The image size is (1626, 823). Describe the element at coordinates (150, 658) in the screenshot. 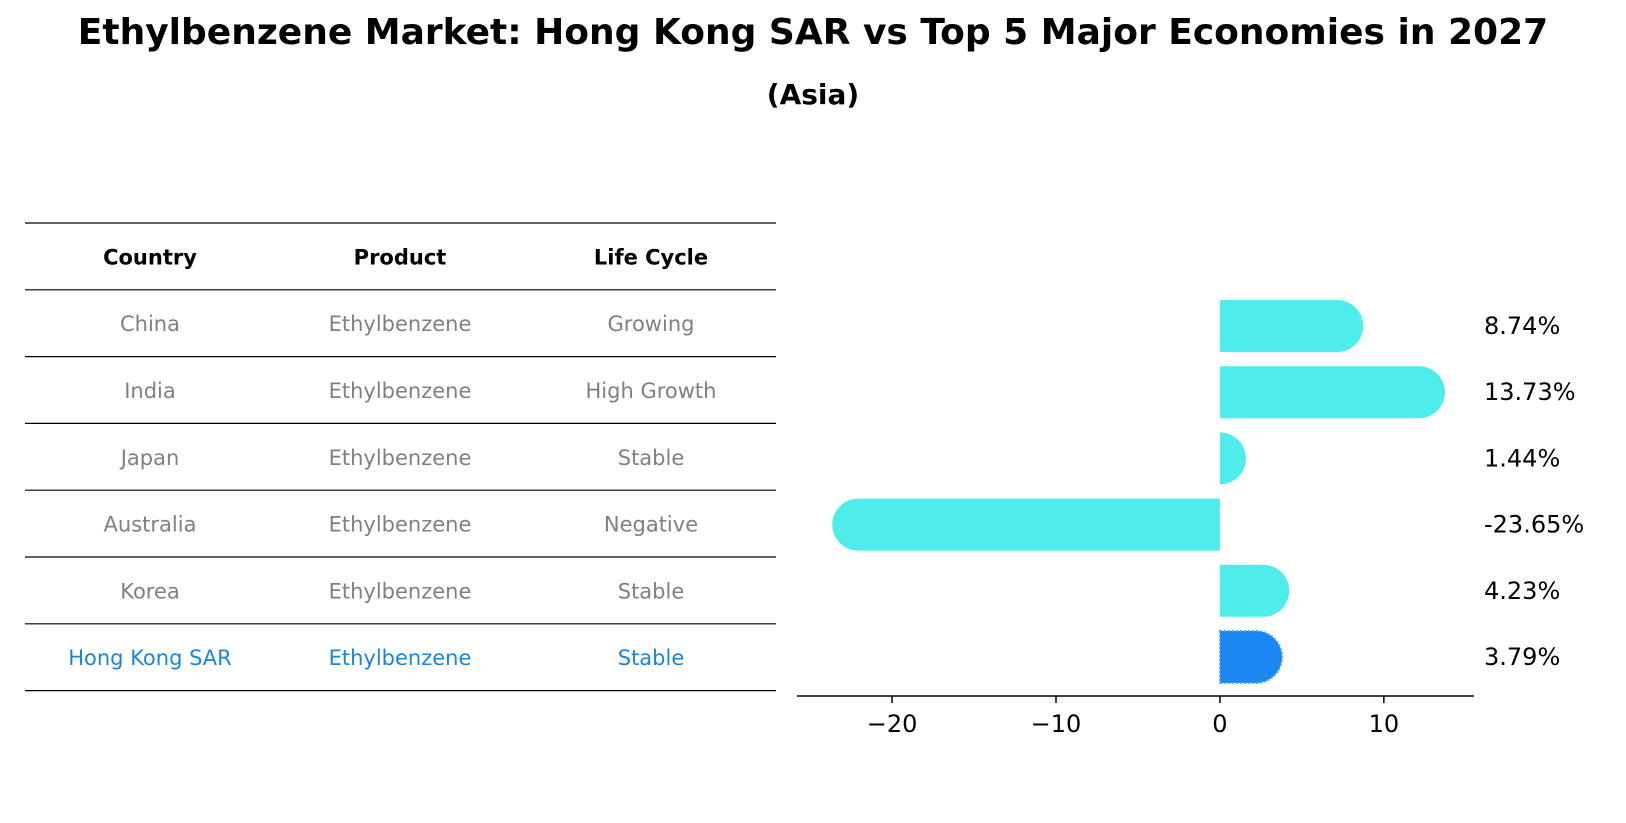

I see `cell-country: Hong Kong SAR` at that location.